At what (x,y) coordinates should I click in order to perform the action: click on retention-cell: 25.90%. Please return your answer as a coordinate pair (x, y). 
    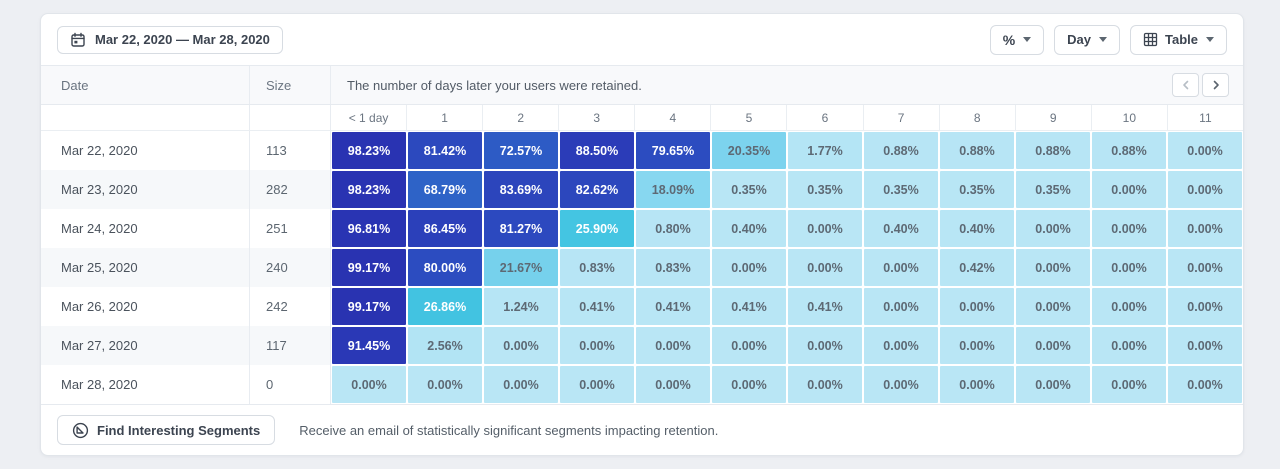
    Looking at the image, I should click on (597, 228).